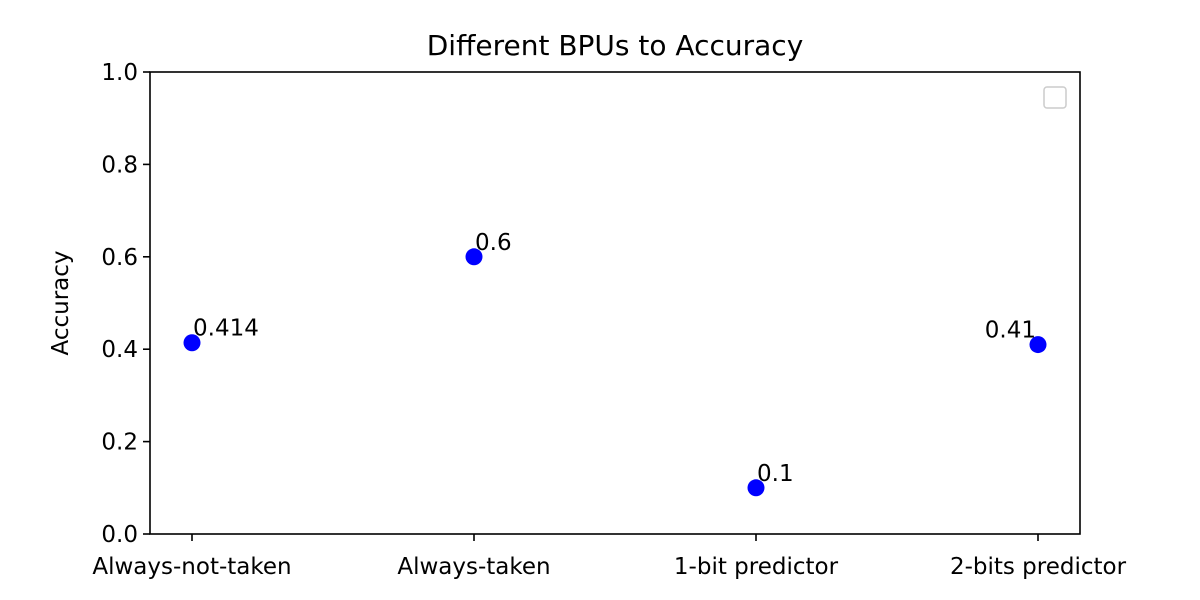 The width and height of the screenshot is (1200, 600). Describe the element at coordinates (119, 165) in the screenshot. I see `y-tick-label: 0.8` at that location.